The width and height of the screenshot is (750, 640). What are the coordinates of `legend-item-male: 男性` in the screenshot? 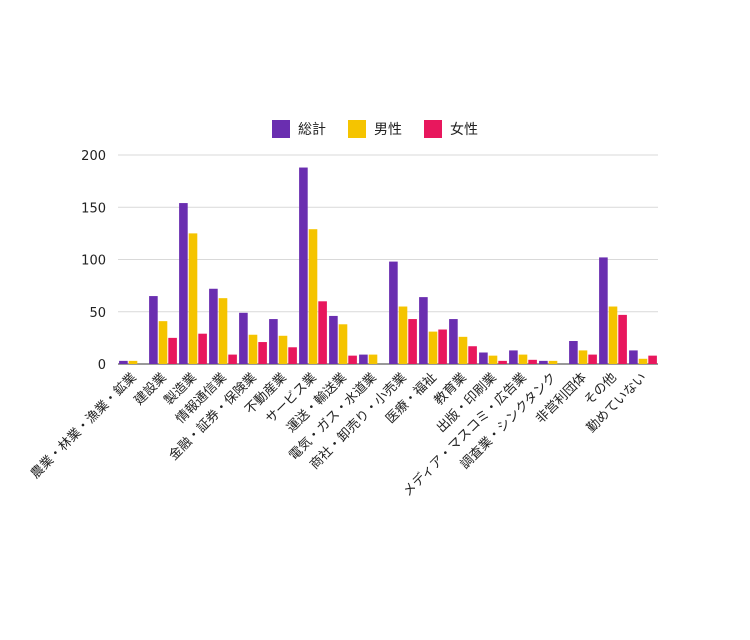 It's located at (375, 129).